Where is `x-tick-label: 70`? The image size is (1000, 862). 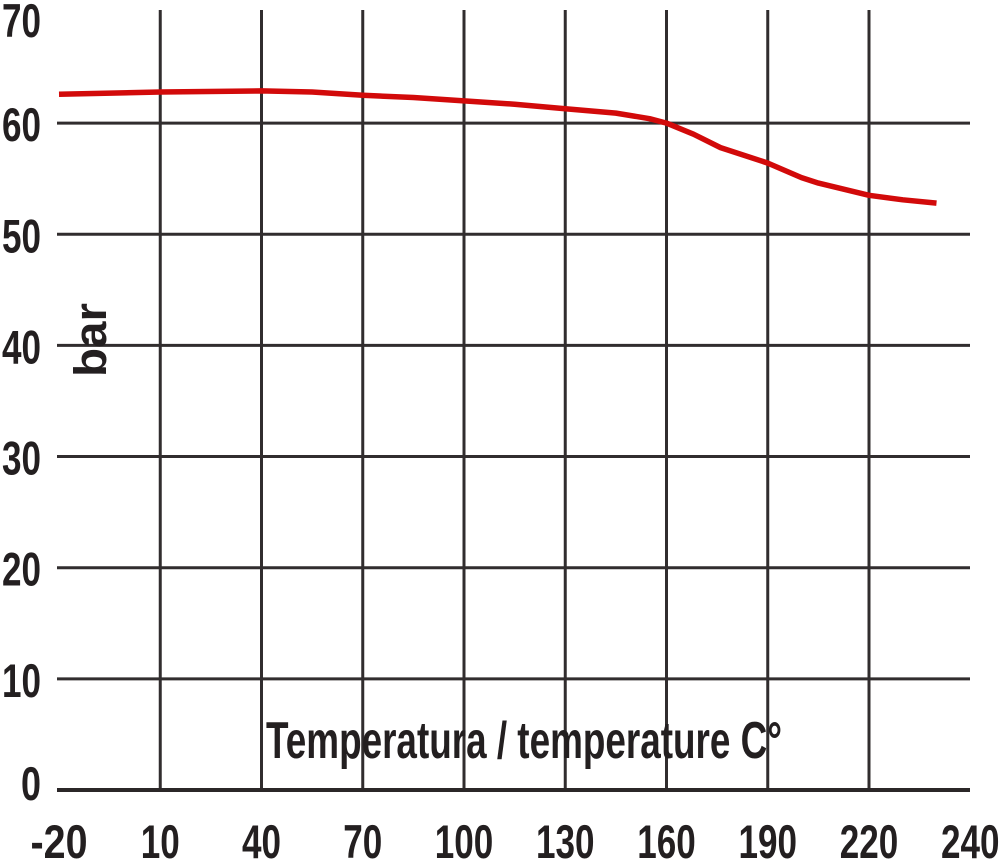
x-tick-label: 70 is located at coordinates (362, 838).